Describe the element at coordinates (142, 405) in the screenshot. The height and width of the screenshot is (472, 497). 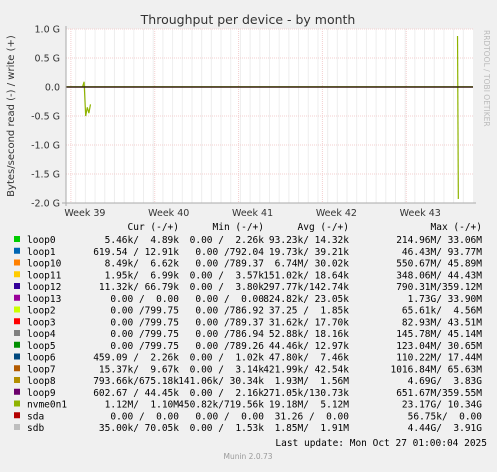
I see `legend-value: 1.12M/ 1.10M` at that location.